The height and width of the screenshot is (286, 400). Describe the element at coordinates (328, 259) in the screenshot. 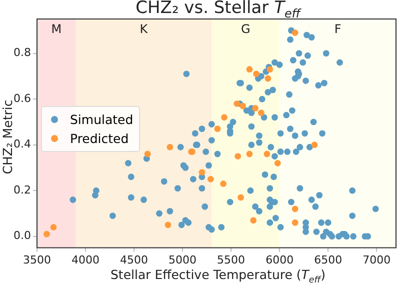

I see `x-tick-label: 6500` at that location.